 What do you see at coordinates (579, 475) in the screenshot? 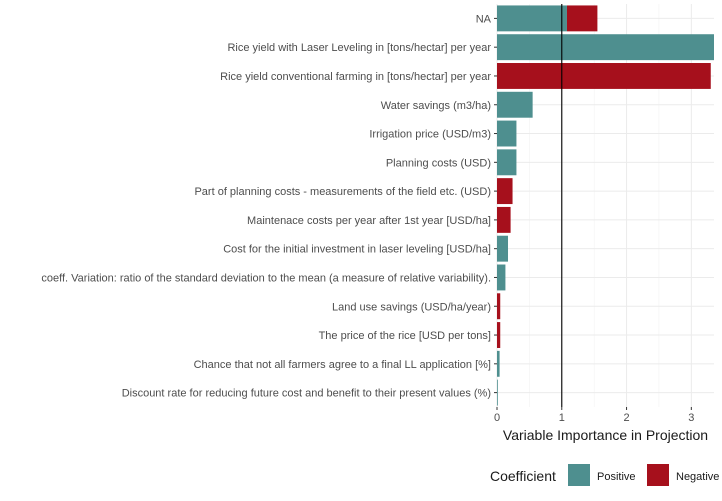
I see `legend-swatch-positive` at bounding box center [579, 475].